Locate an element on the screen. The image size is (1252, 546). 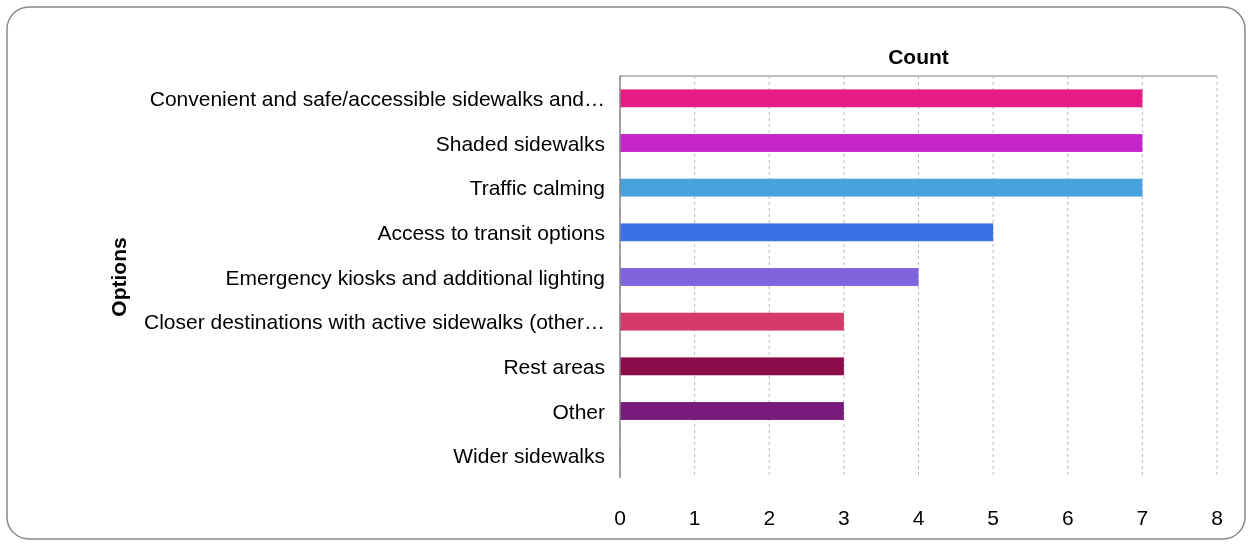
x-tick-label: 2 is located at coordinates (769, 517).